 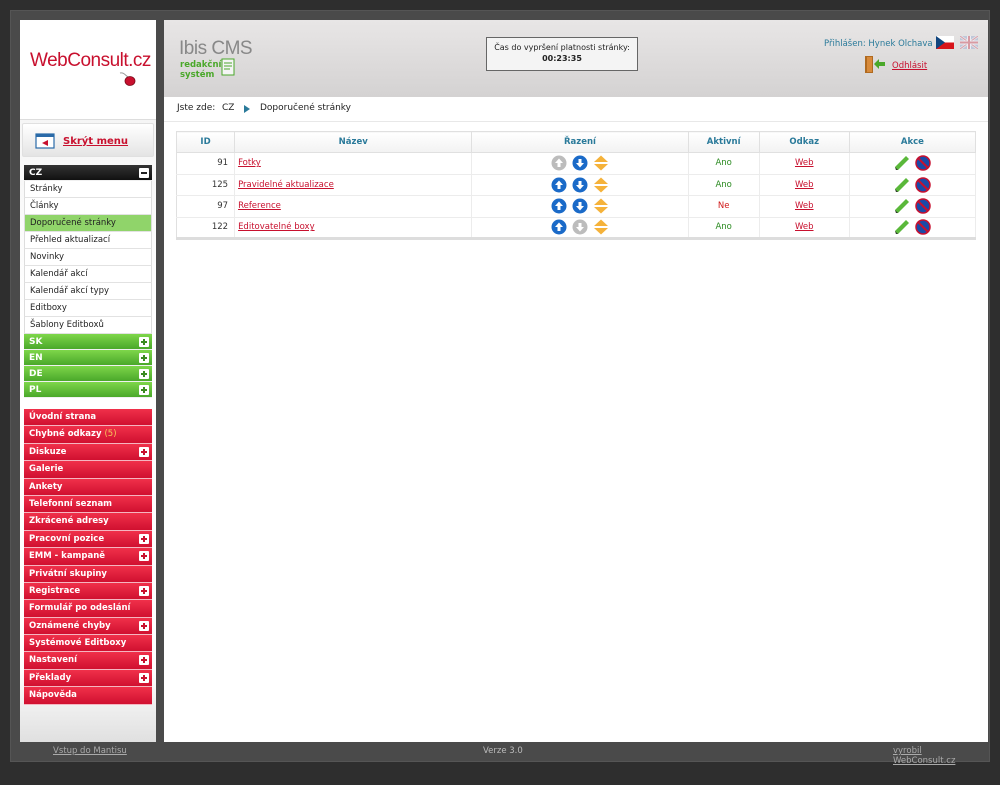 I want to click on column-header-id: ID, so click(x=206, y=142).